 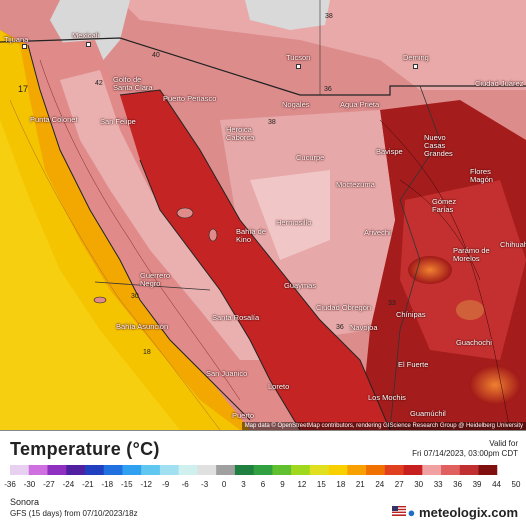 What do you see at coordinates (279, 386) in the screenshot?
I see `city-label: Loreto` at bounding box center [279, 386].